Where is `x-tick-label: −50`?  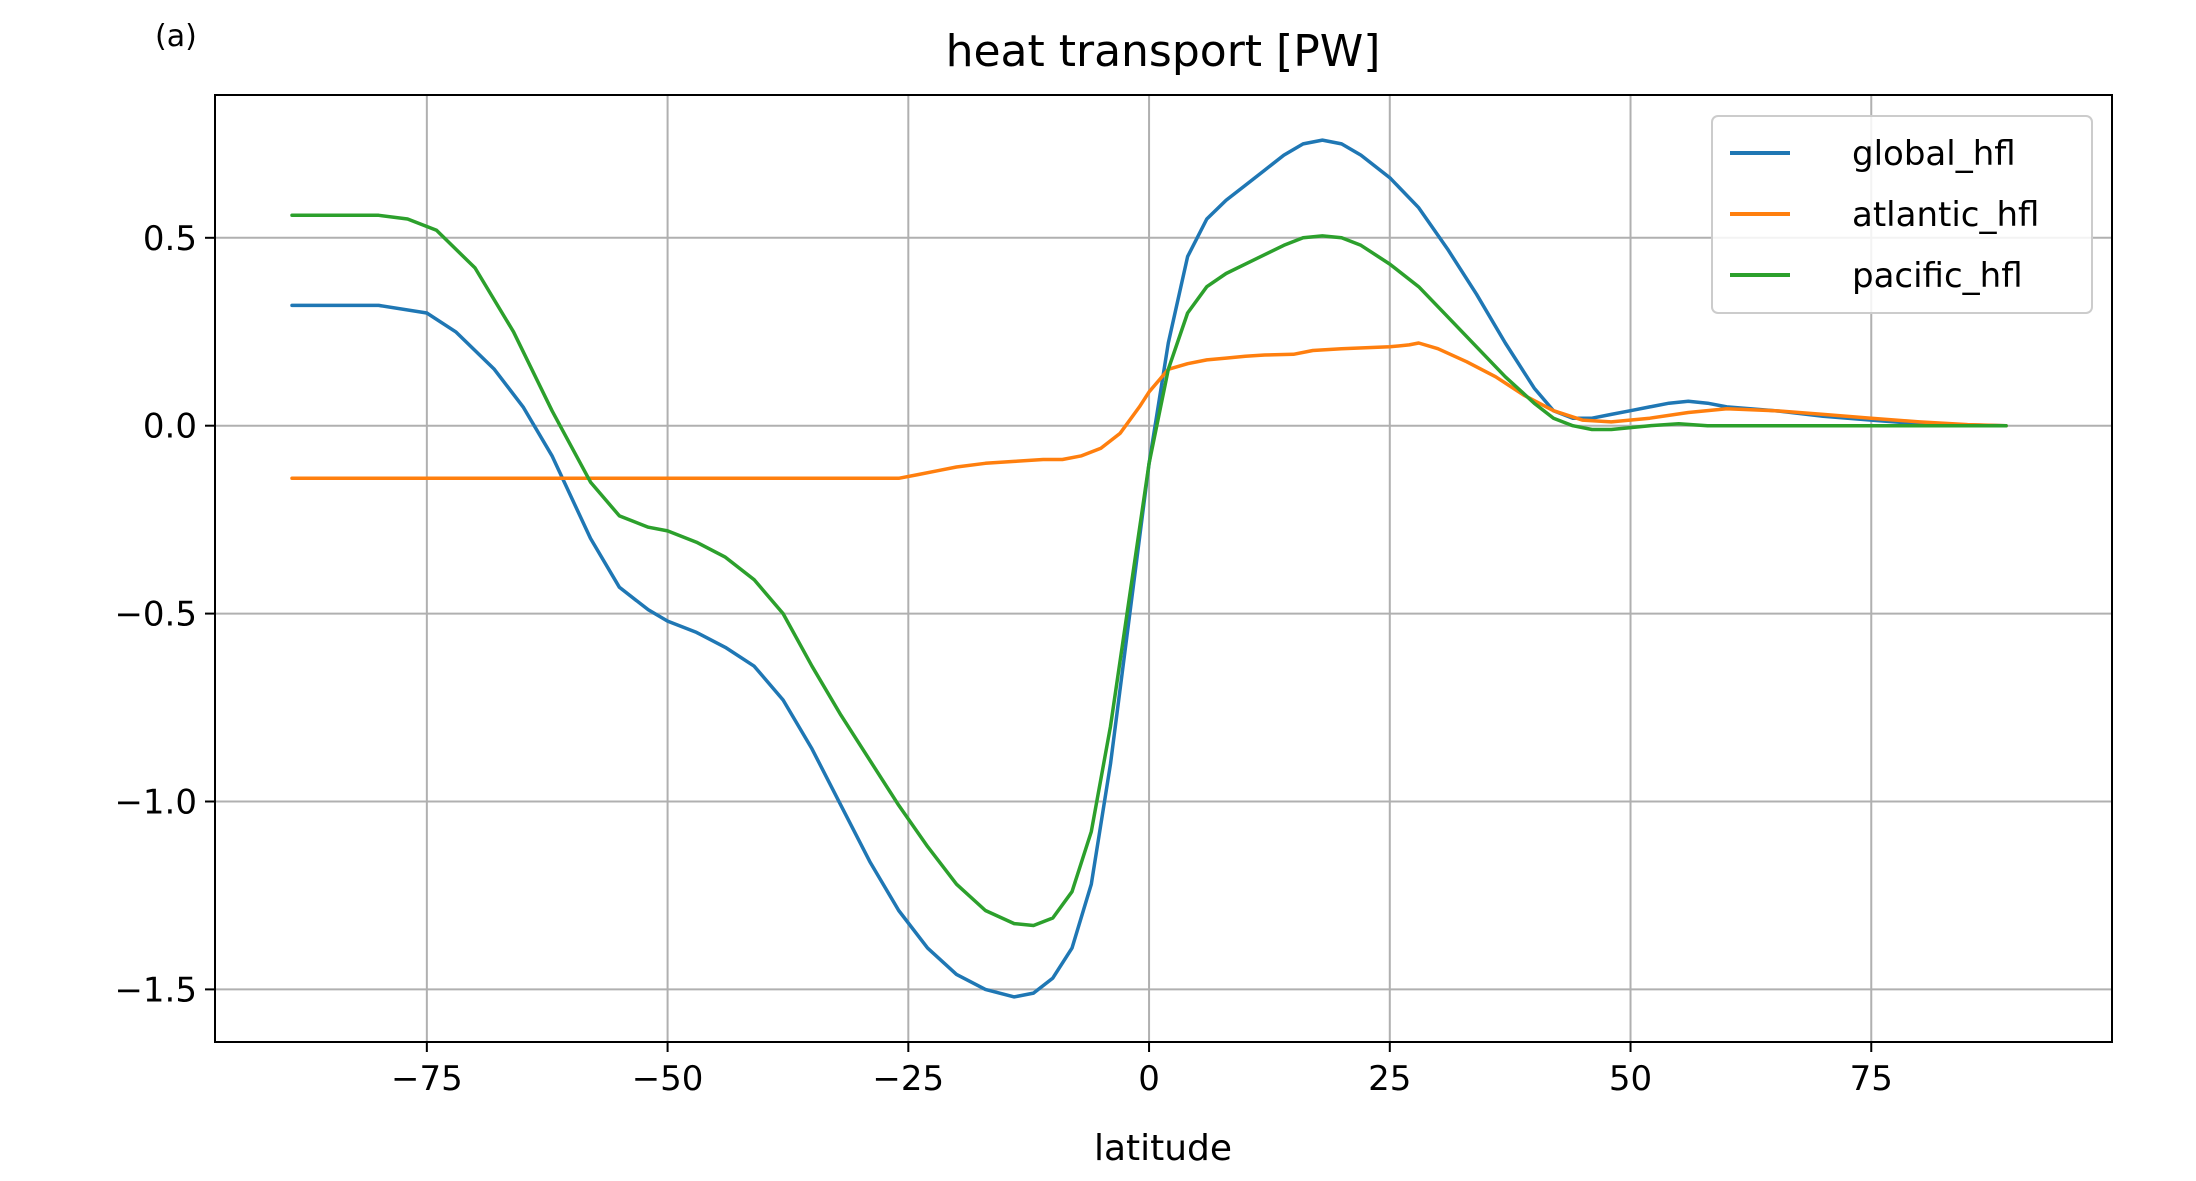
x-tick-label: −50 is located at coordinates (668, 1079).